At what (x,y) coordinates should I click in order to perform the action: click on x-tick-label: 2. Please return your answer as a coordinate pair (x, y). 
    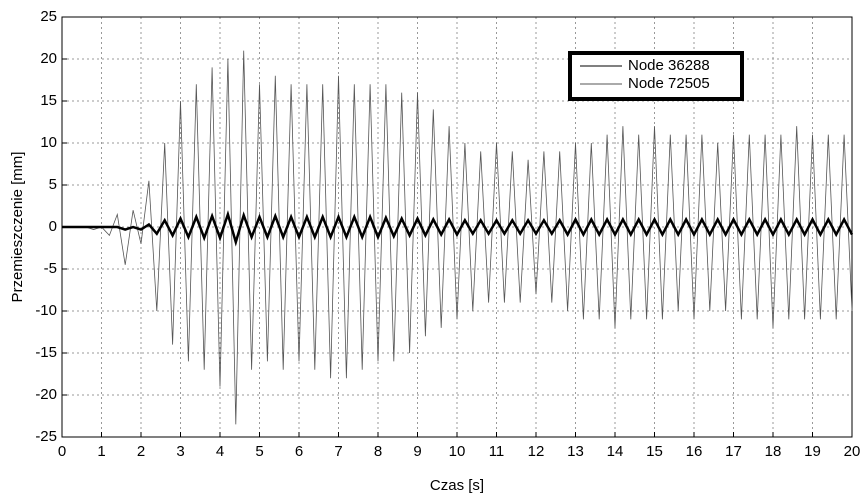
    Looking at the image, I should click on (141, 451).